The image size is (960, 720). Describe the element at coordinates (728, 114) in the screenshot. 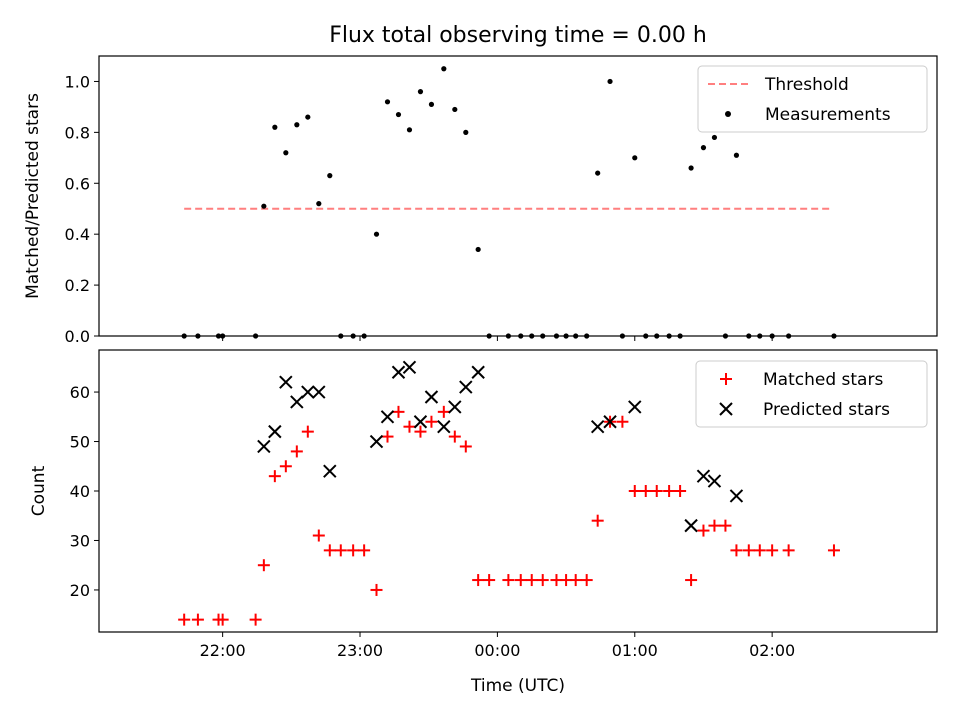

I see `legend-measurement-swatch` at that location.